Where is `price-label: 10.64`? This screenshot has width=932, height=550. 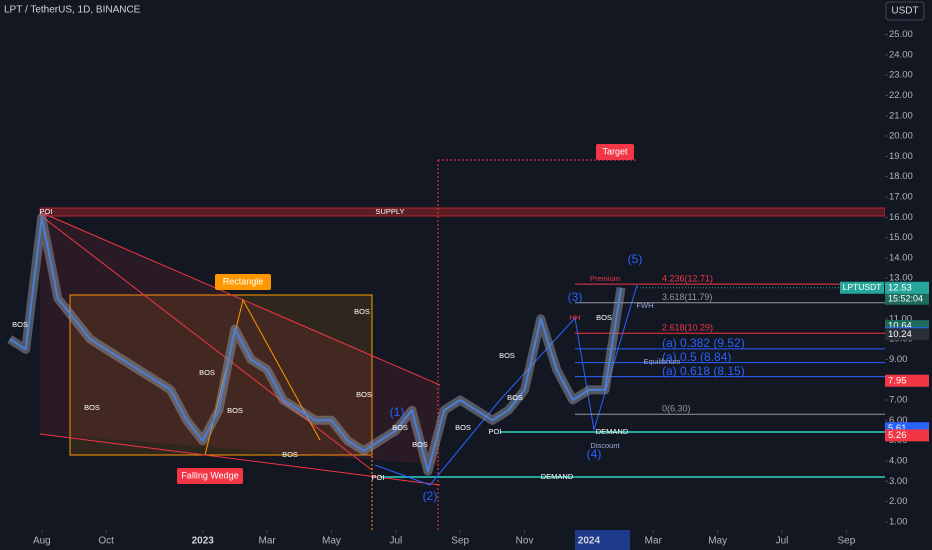
price-label: 10.64 is located at coordinates (900, 326).